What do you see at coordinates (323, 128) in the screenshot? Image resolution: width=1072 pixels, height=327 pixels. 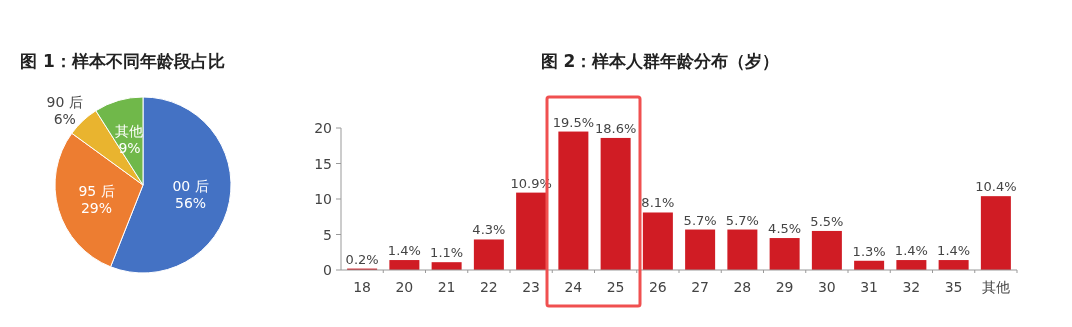 I see `y-tick-label: 20` at bounding box center [323, 128].